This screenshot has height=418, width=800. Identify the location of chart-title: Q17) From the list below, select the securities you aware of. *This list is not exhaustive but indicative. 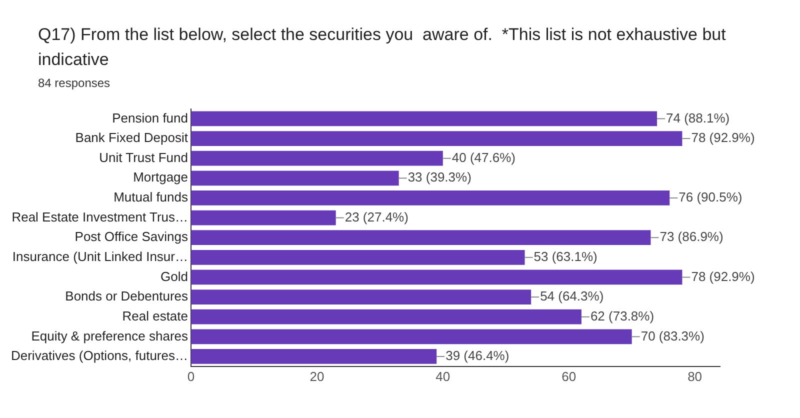
(382, 47).